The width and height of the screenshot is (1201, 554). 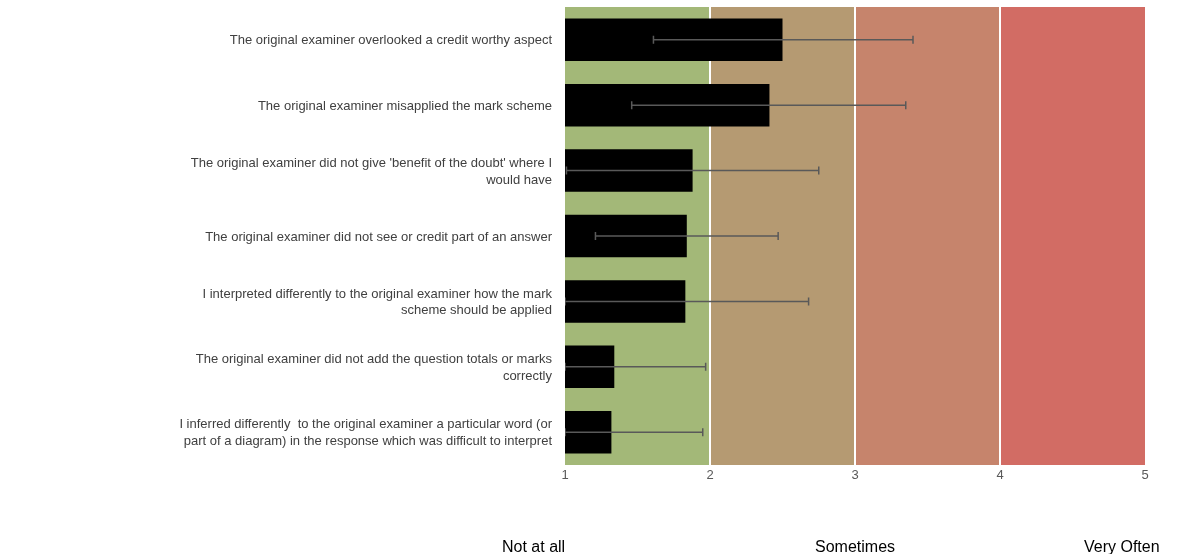 What do you see at coordinates (374, 366) in the screenshot?
I see `y-tick-label: The original examiner did not add the question totals or marks correctly` at bounding box center [374, 366].